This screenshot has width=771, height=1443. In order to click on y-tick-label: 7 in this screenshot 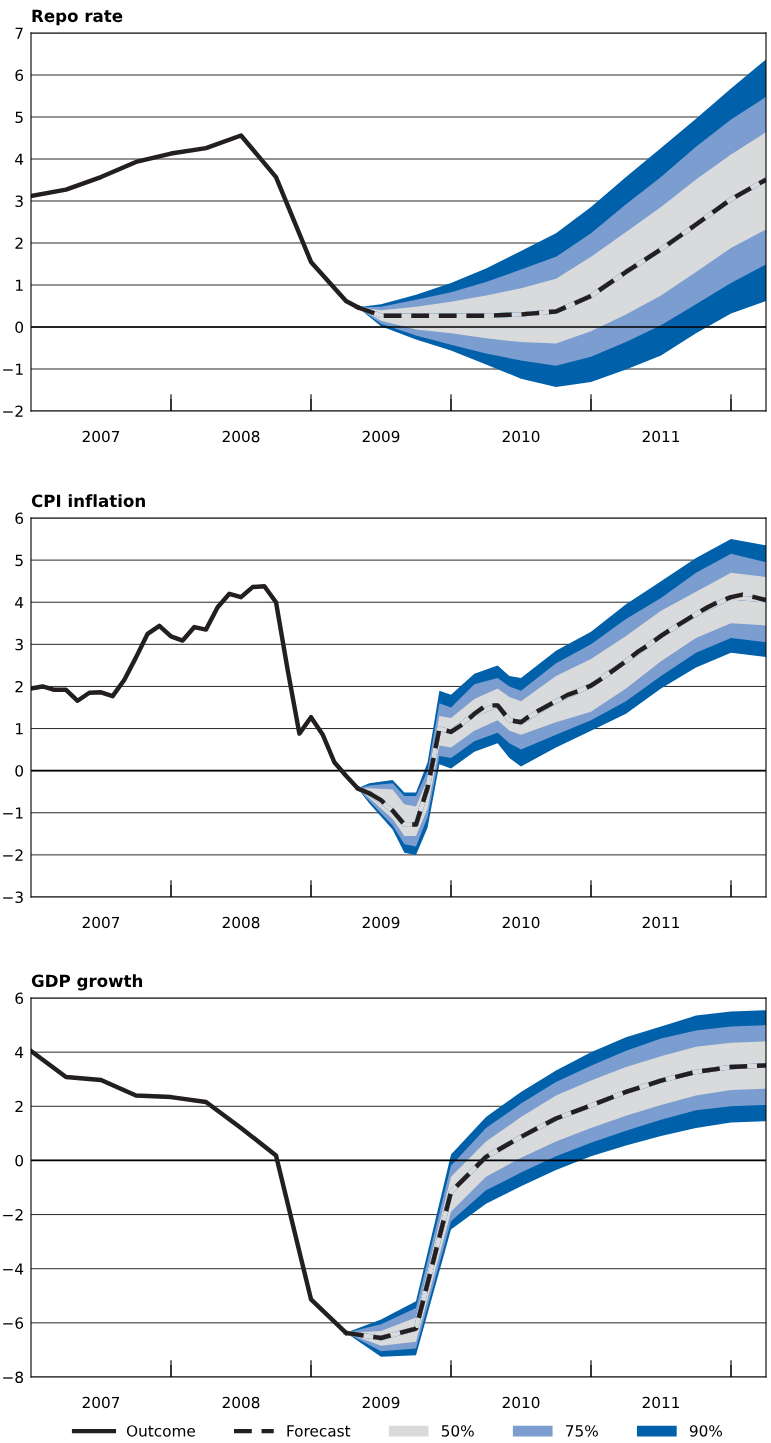, I will do `click(19, 33)`.